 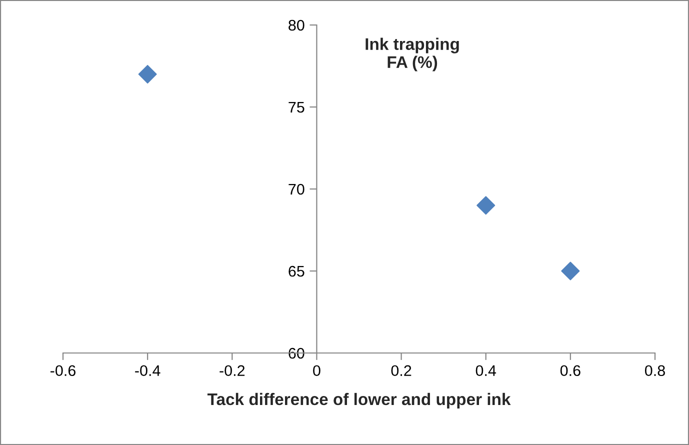 I want to click on y-tick-label: 80, so click(x=296, y=25).